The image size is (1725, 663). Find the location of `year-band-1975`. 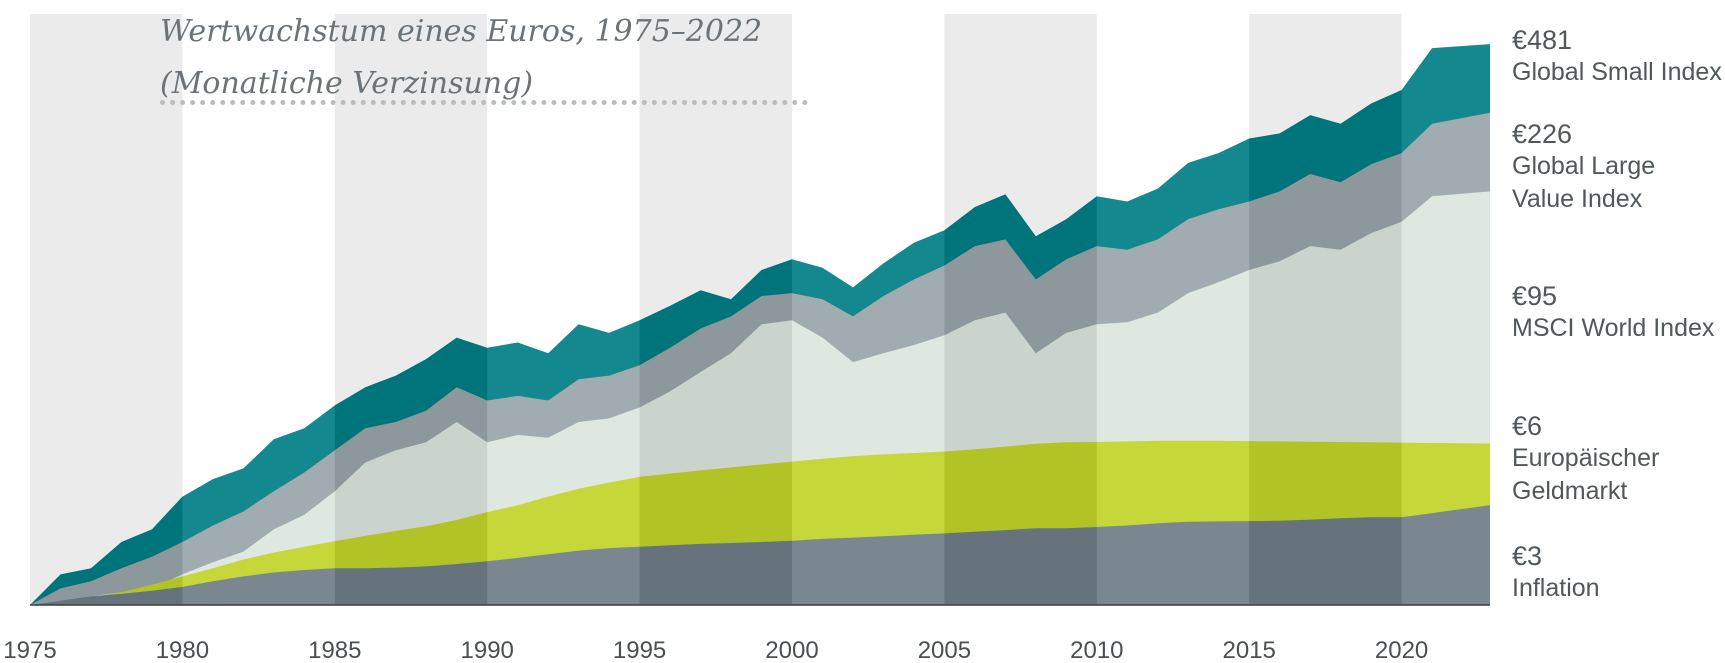

year-band-1975 is located at coordinates (106, 309).